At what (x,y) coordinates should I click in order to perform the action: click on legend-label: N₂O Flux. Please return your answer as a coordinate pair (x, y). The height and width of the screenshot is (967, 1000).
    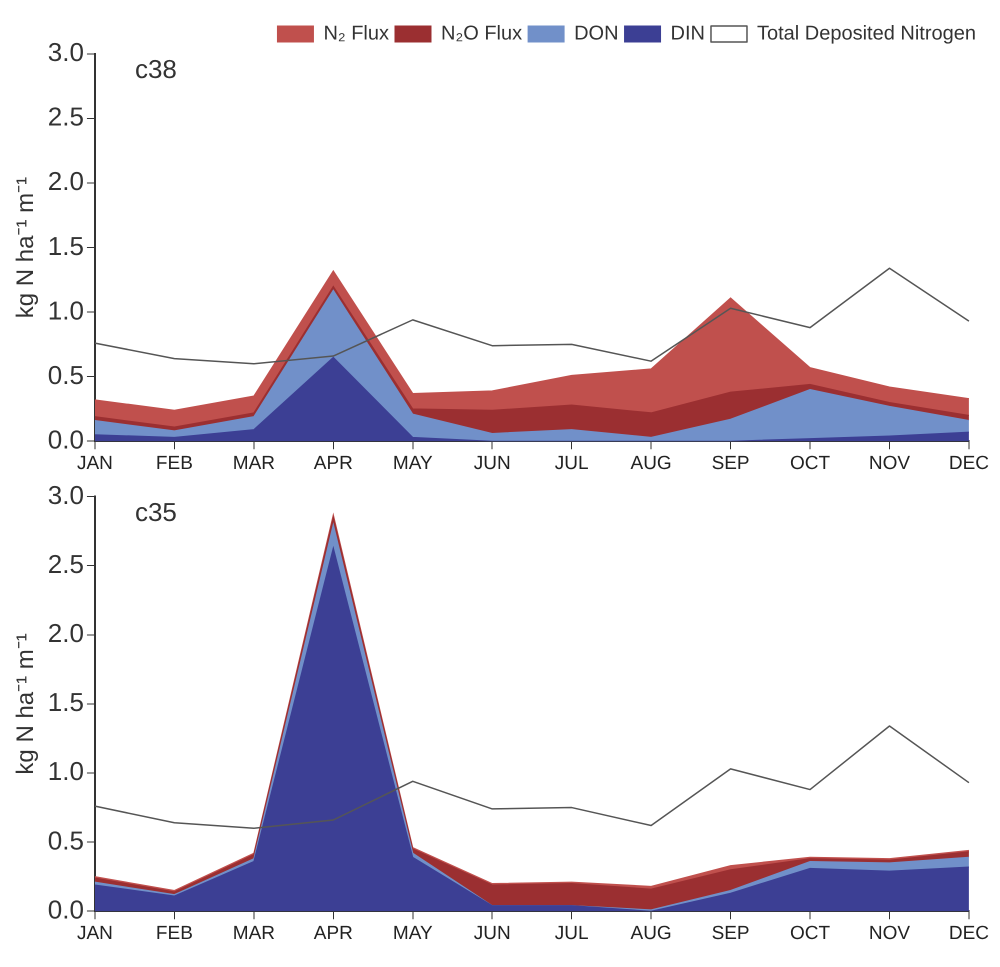
    Looking at the image, I should click on (481, 33).